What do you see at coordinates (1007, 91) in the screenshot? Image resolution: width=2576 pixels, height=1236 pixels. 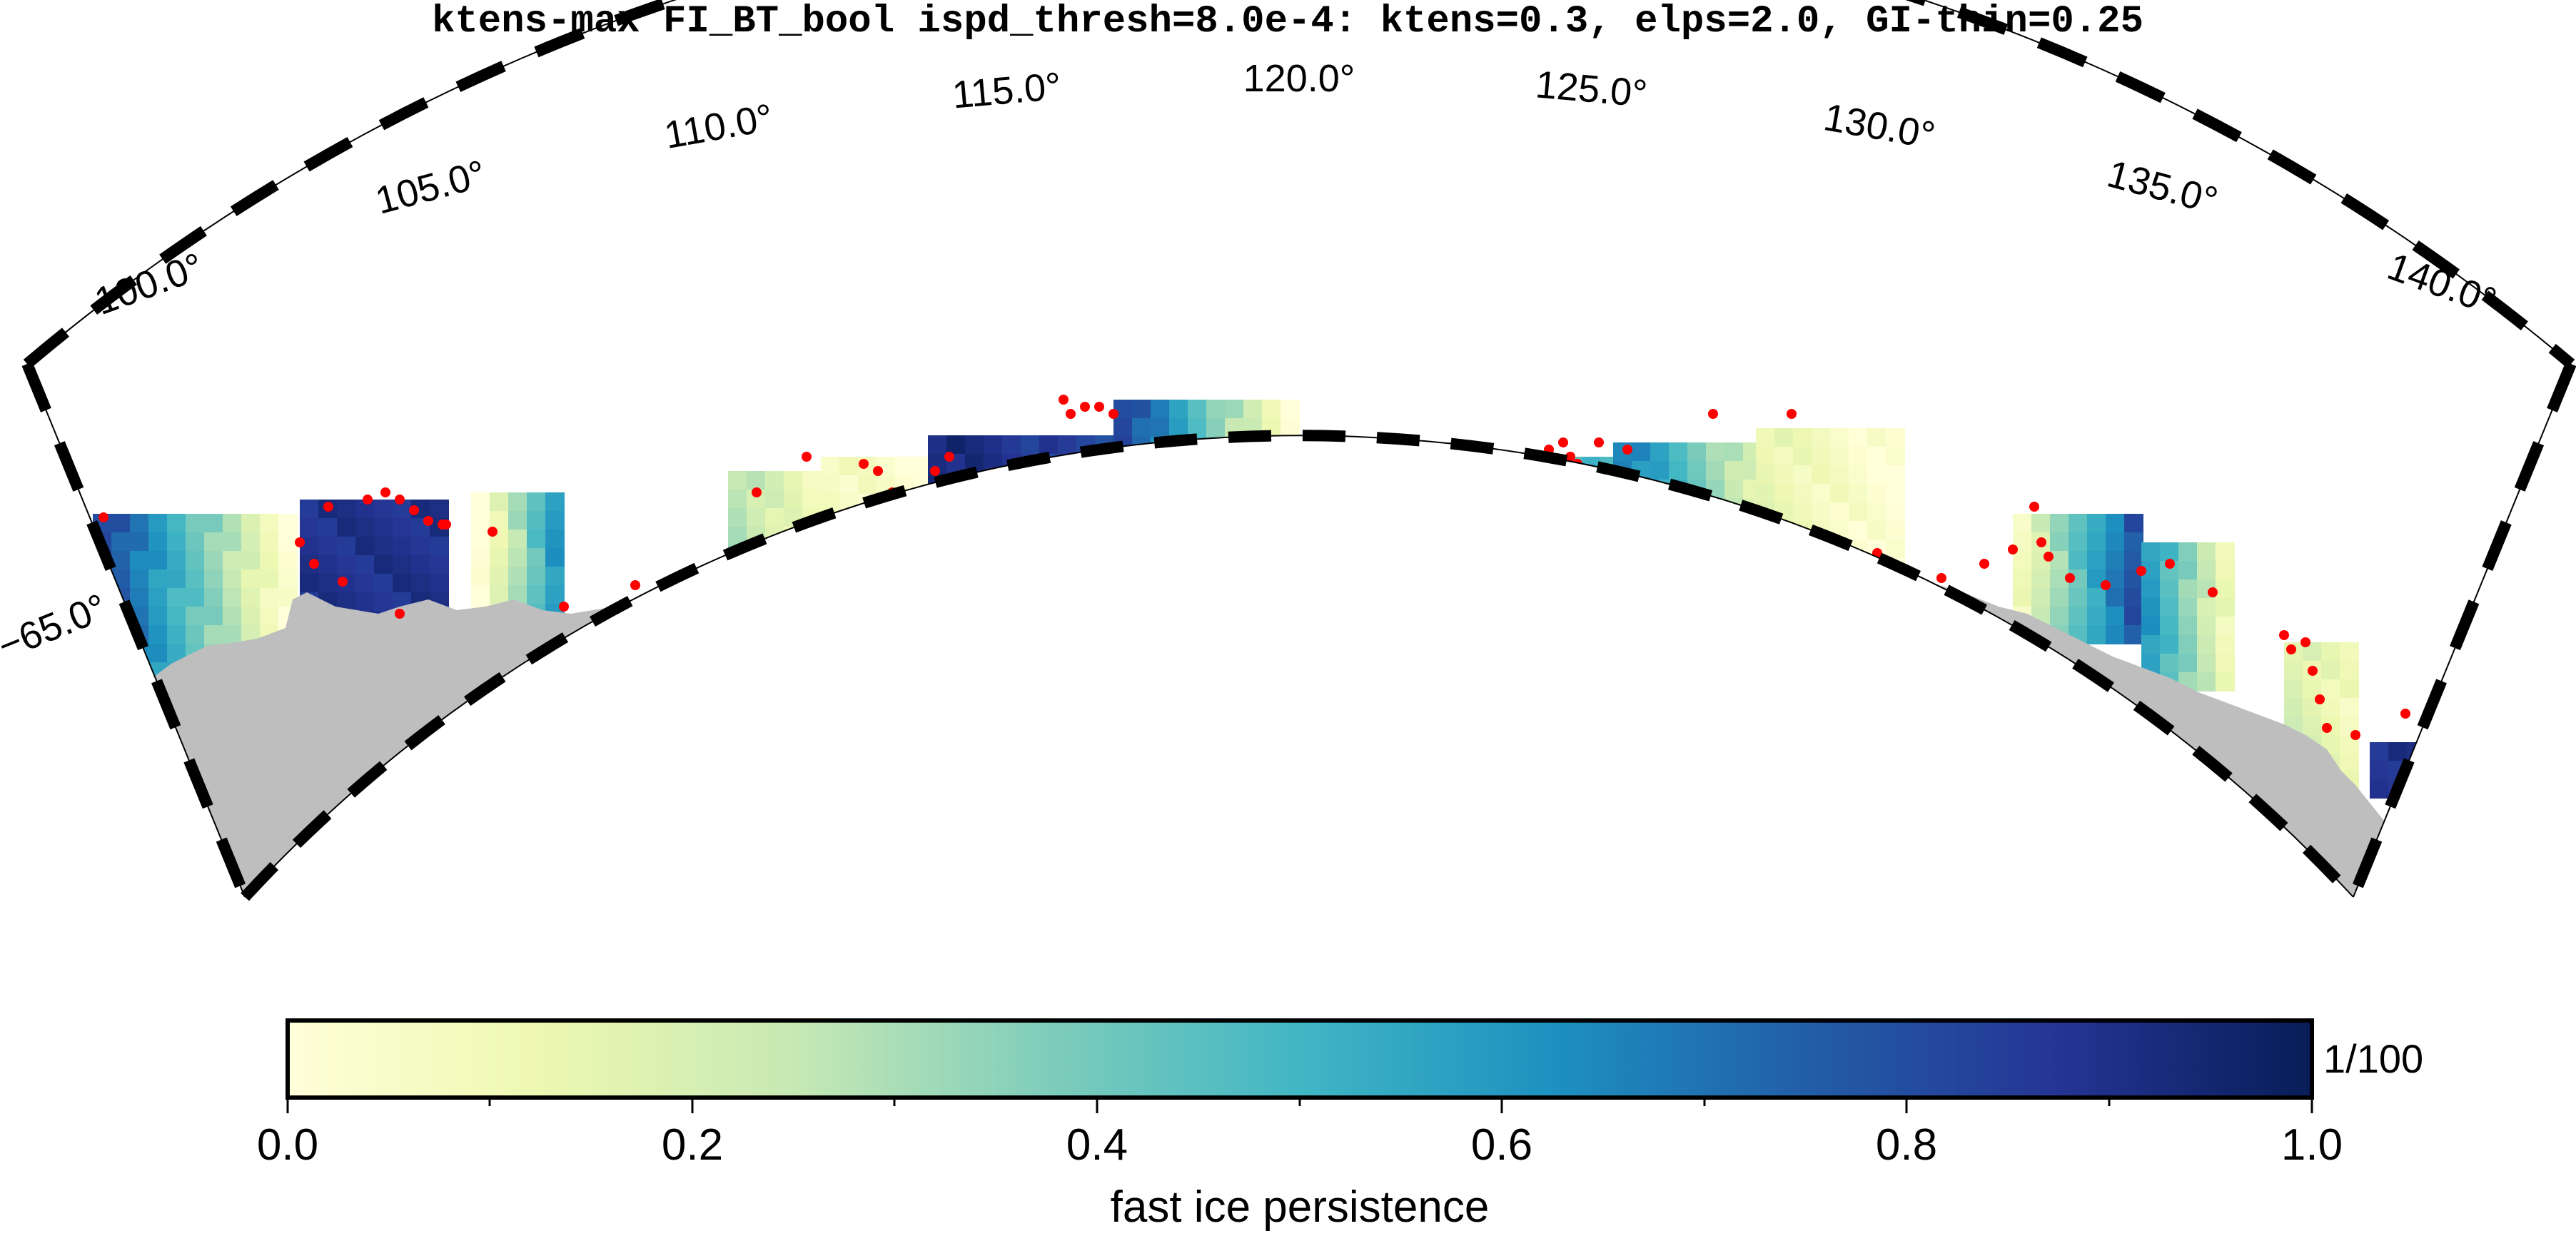 I see `lon-label-115: 115.0°` at bounding box center [1007, 91].